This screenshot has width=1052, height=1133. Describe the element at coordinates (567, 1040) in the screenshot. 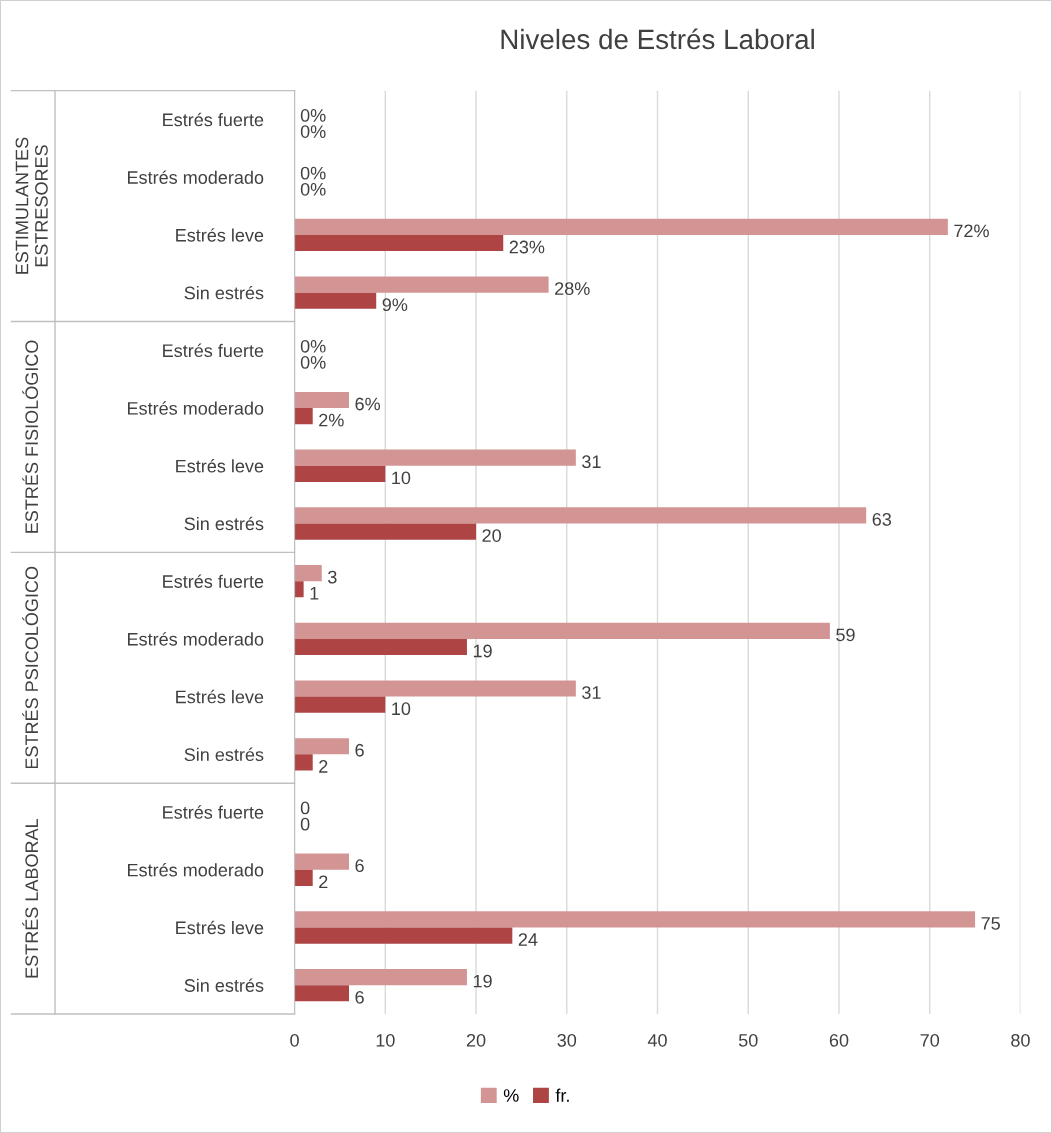

I see `x-tick-label: 30` at that location.